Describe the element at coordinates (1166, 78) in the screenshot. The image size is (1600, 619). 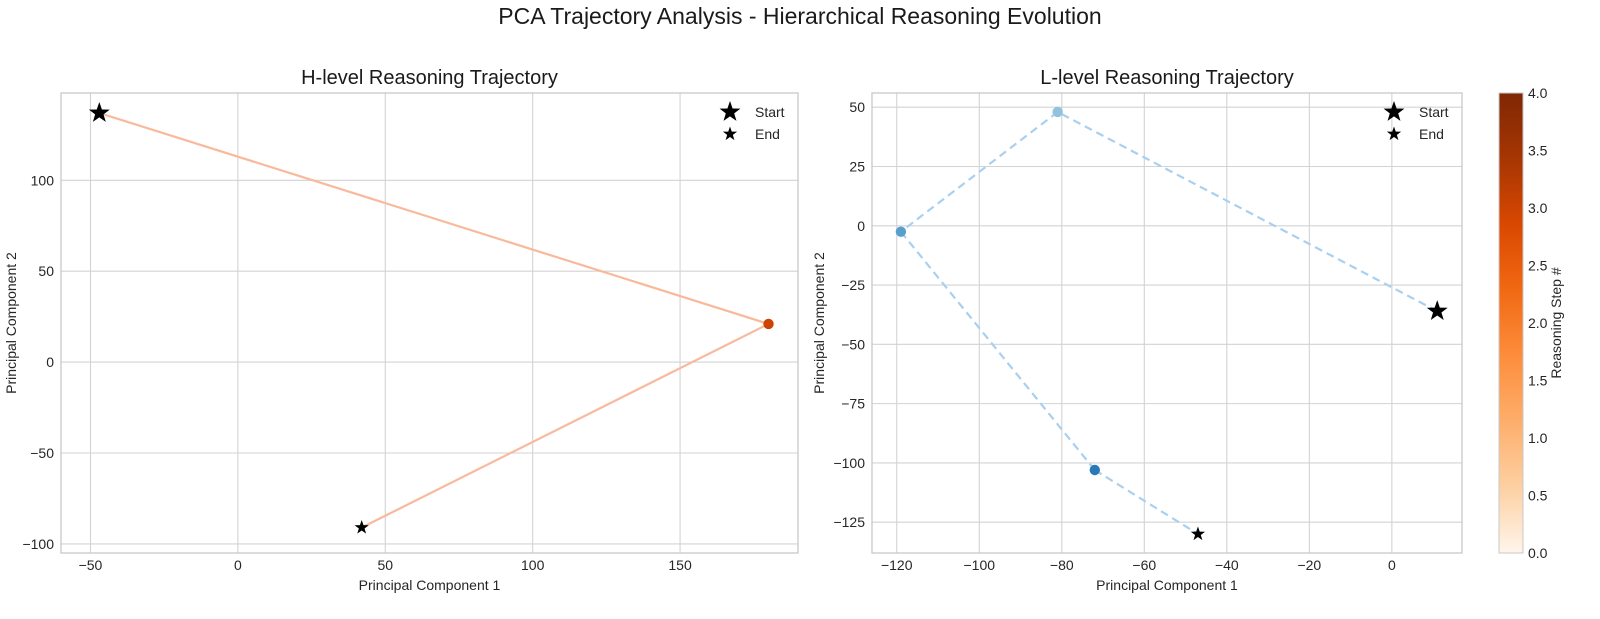
I see `subplot-title: L-level Reasoning Trajectory` at that location.